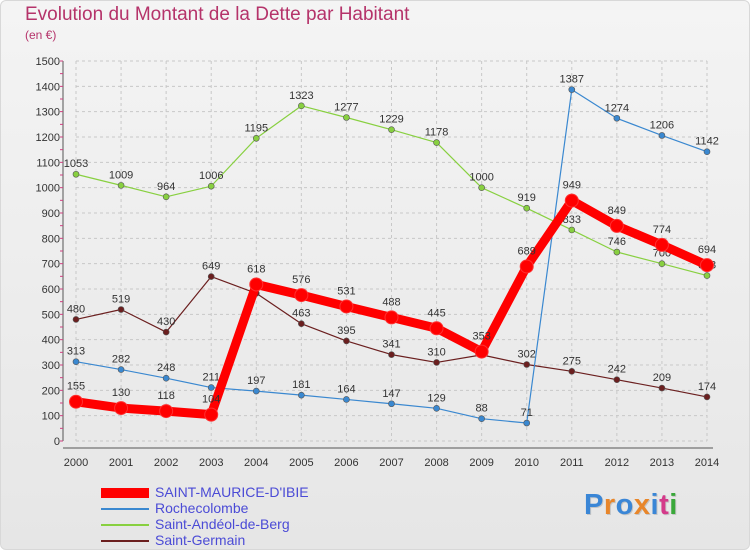 The height and width of the screenshot is (550, 750). What do you see at coordinates (48, 163) in the screenshot?
I see `y-tick-label: 1100` at bounding box center [48, 163].